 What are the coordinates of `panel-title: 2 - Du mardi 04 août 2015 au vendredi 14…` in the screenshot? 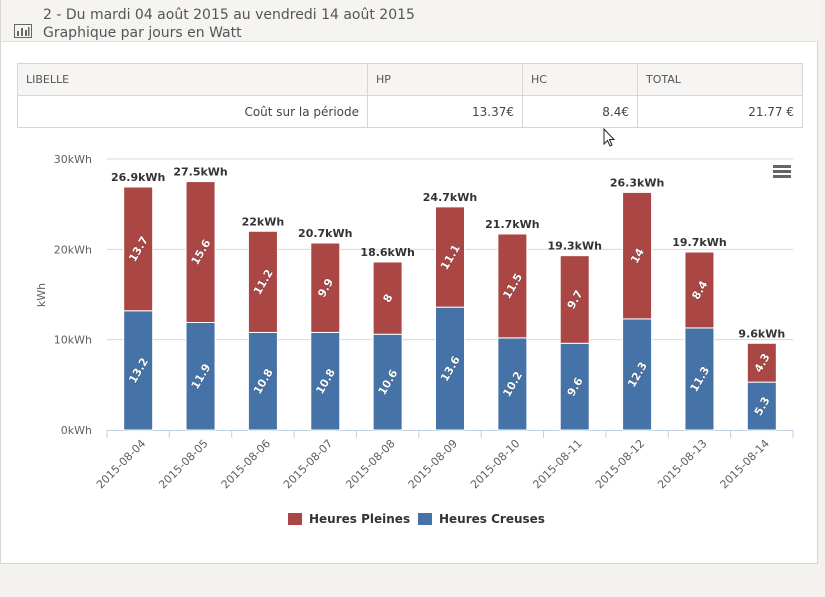 It's located at (229, 24).